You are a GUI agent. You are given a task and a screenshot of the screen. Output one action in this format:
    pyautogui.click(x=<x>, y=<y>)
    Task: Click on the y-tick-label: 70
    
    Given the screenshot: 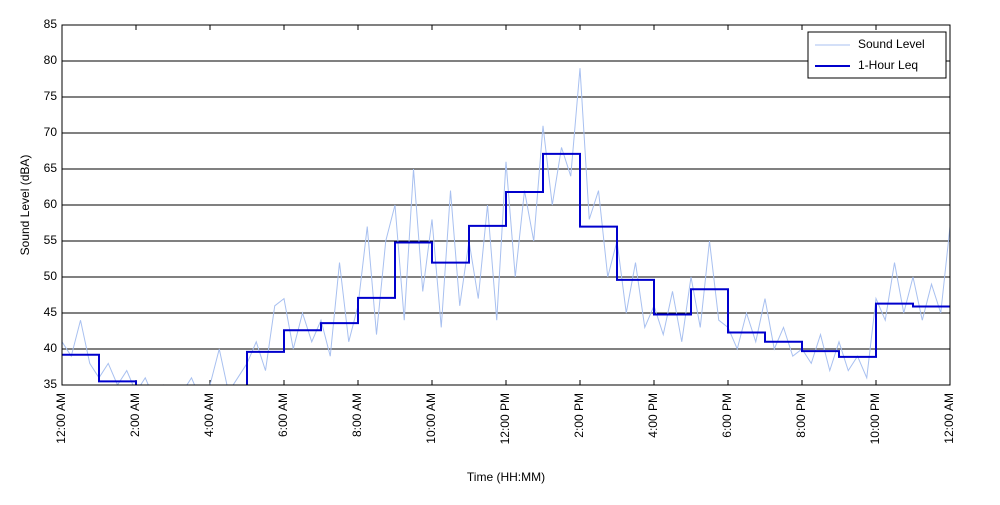 What is the action you would take?
    pyautogui.click(x=51, y=132)
    